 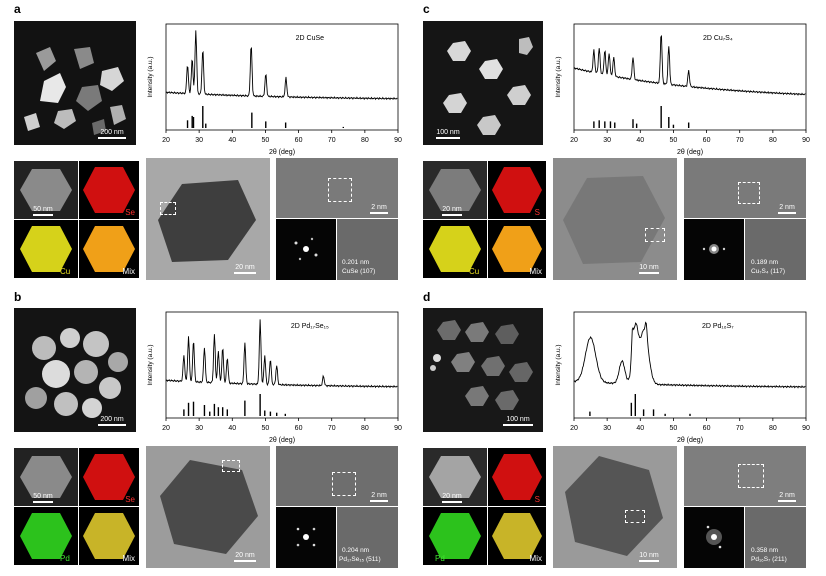 I want to click on panel-letter-c: c, so click(x=426, y=9).